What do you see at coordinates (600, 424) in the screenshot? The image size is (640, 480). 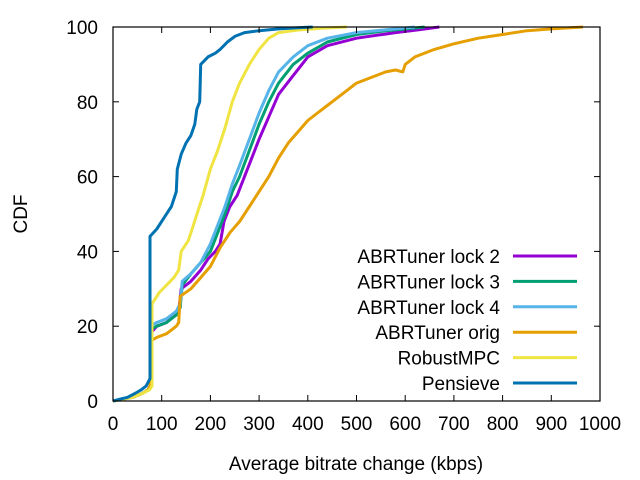 I see `x-tick-label: 1000` at bounding box center [600, 424].